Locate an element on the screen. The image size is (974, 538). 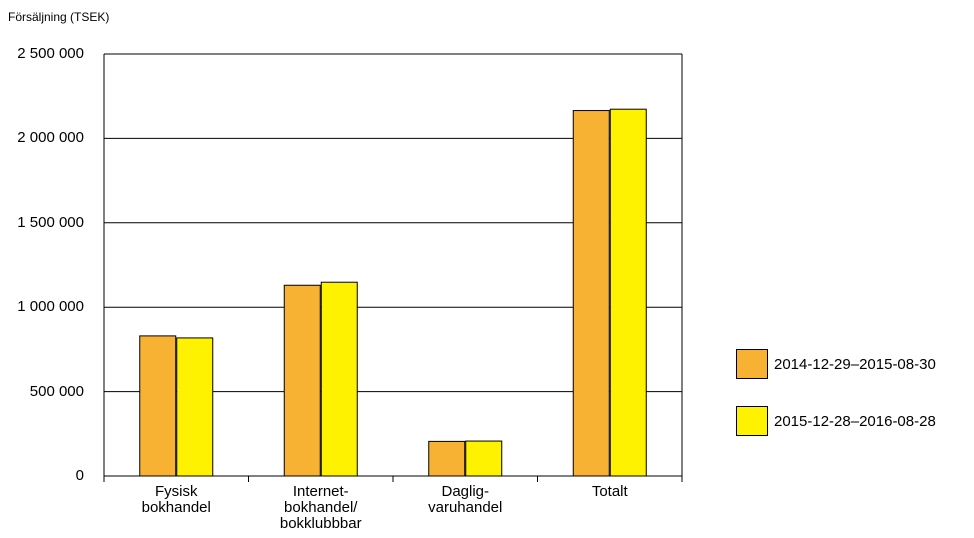
legend-item-series-2: 2015-12-28–2016-08-28 is located at coordinates (836, 421).